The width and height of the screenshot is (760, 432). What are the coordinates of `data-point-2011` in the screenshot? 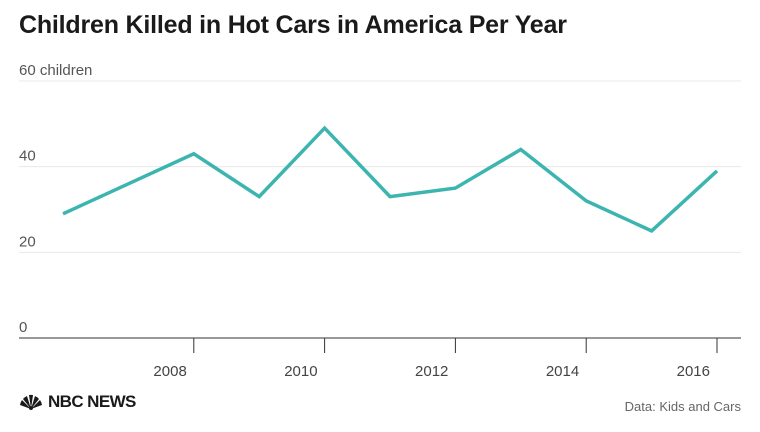 It's located at (389, 196).